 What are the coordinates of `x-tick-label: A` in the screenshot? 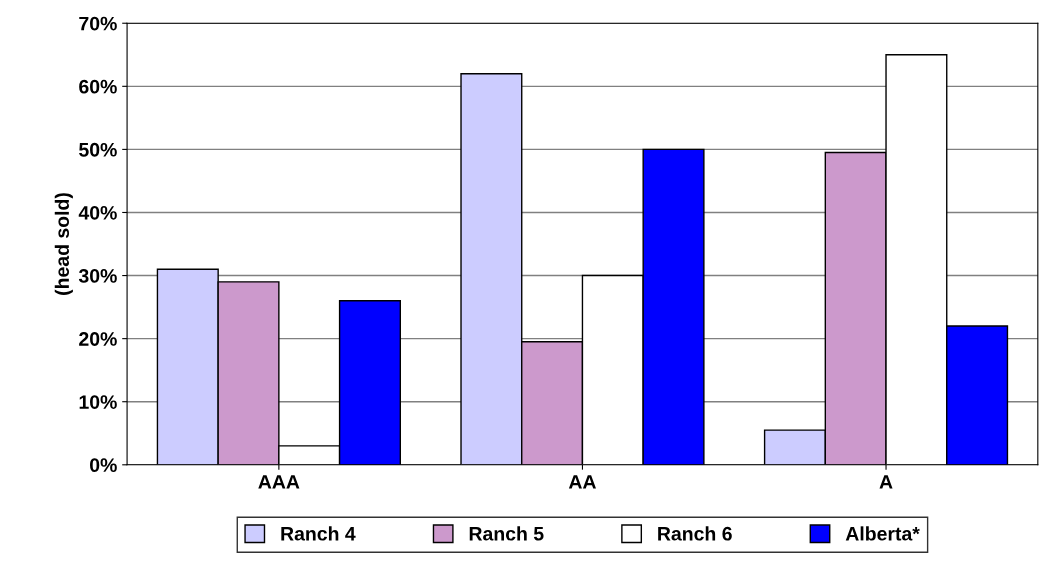 It's located at (886, 482).